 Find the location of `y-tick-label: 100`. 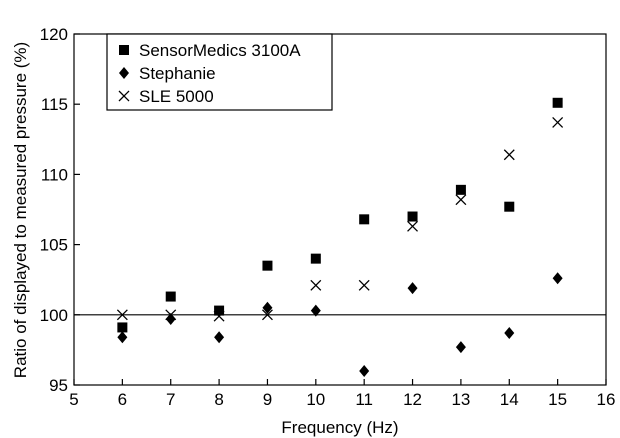

y-tick-label: 100 is located at coordinates (54, 315).